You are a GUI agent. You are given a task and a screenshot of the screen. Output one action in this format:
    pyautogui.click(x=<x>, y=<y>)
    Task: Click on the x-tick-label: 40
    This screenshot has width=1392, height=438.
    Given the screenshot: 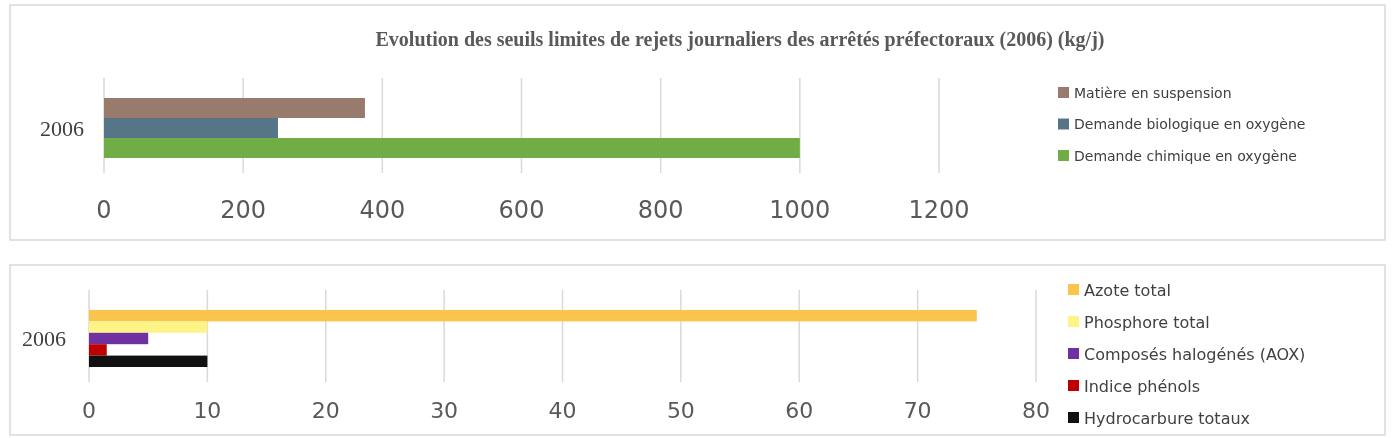 What is the action you would take?
    pyautogui.click(x=562, y=410)
    